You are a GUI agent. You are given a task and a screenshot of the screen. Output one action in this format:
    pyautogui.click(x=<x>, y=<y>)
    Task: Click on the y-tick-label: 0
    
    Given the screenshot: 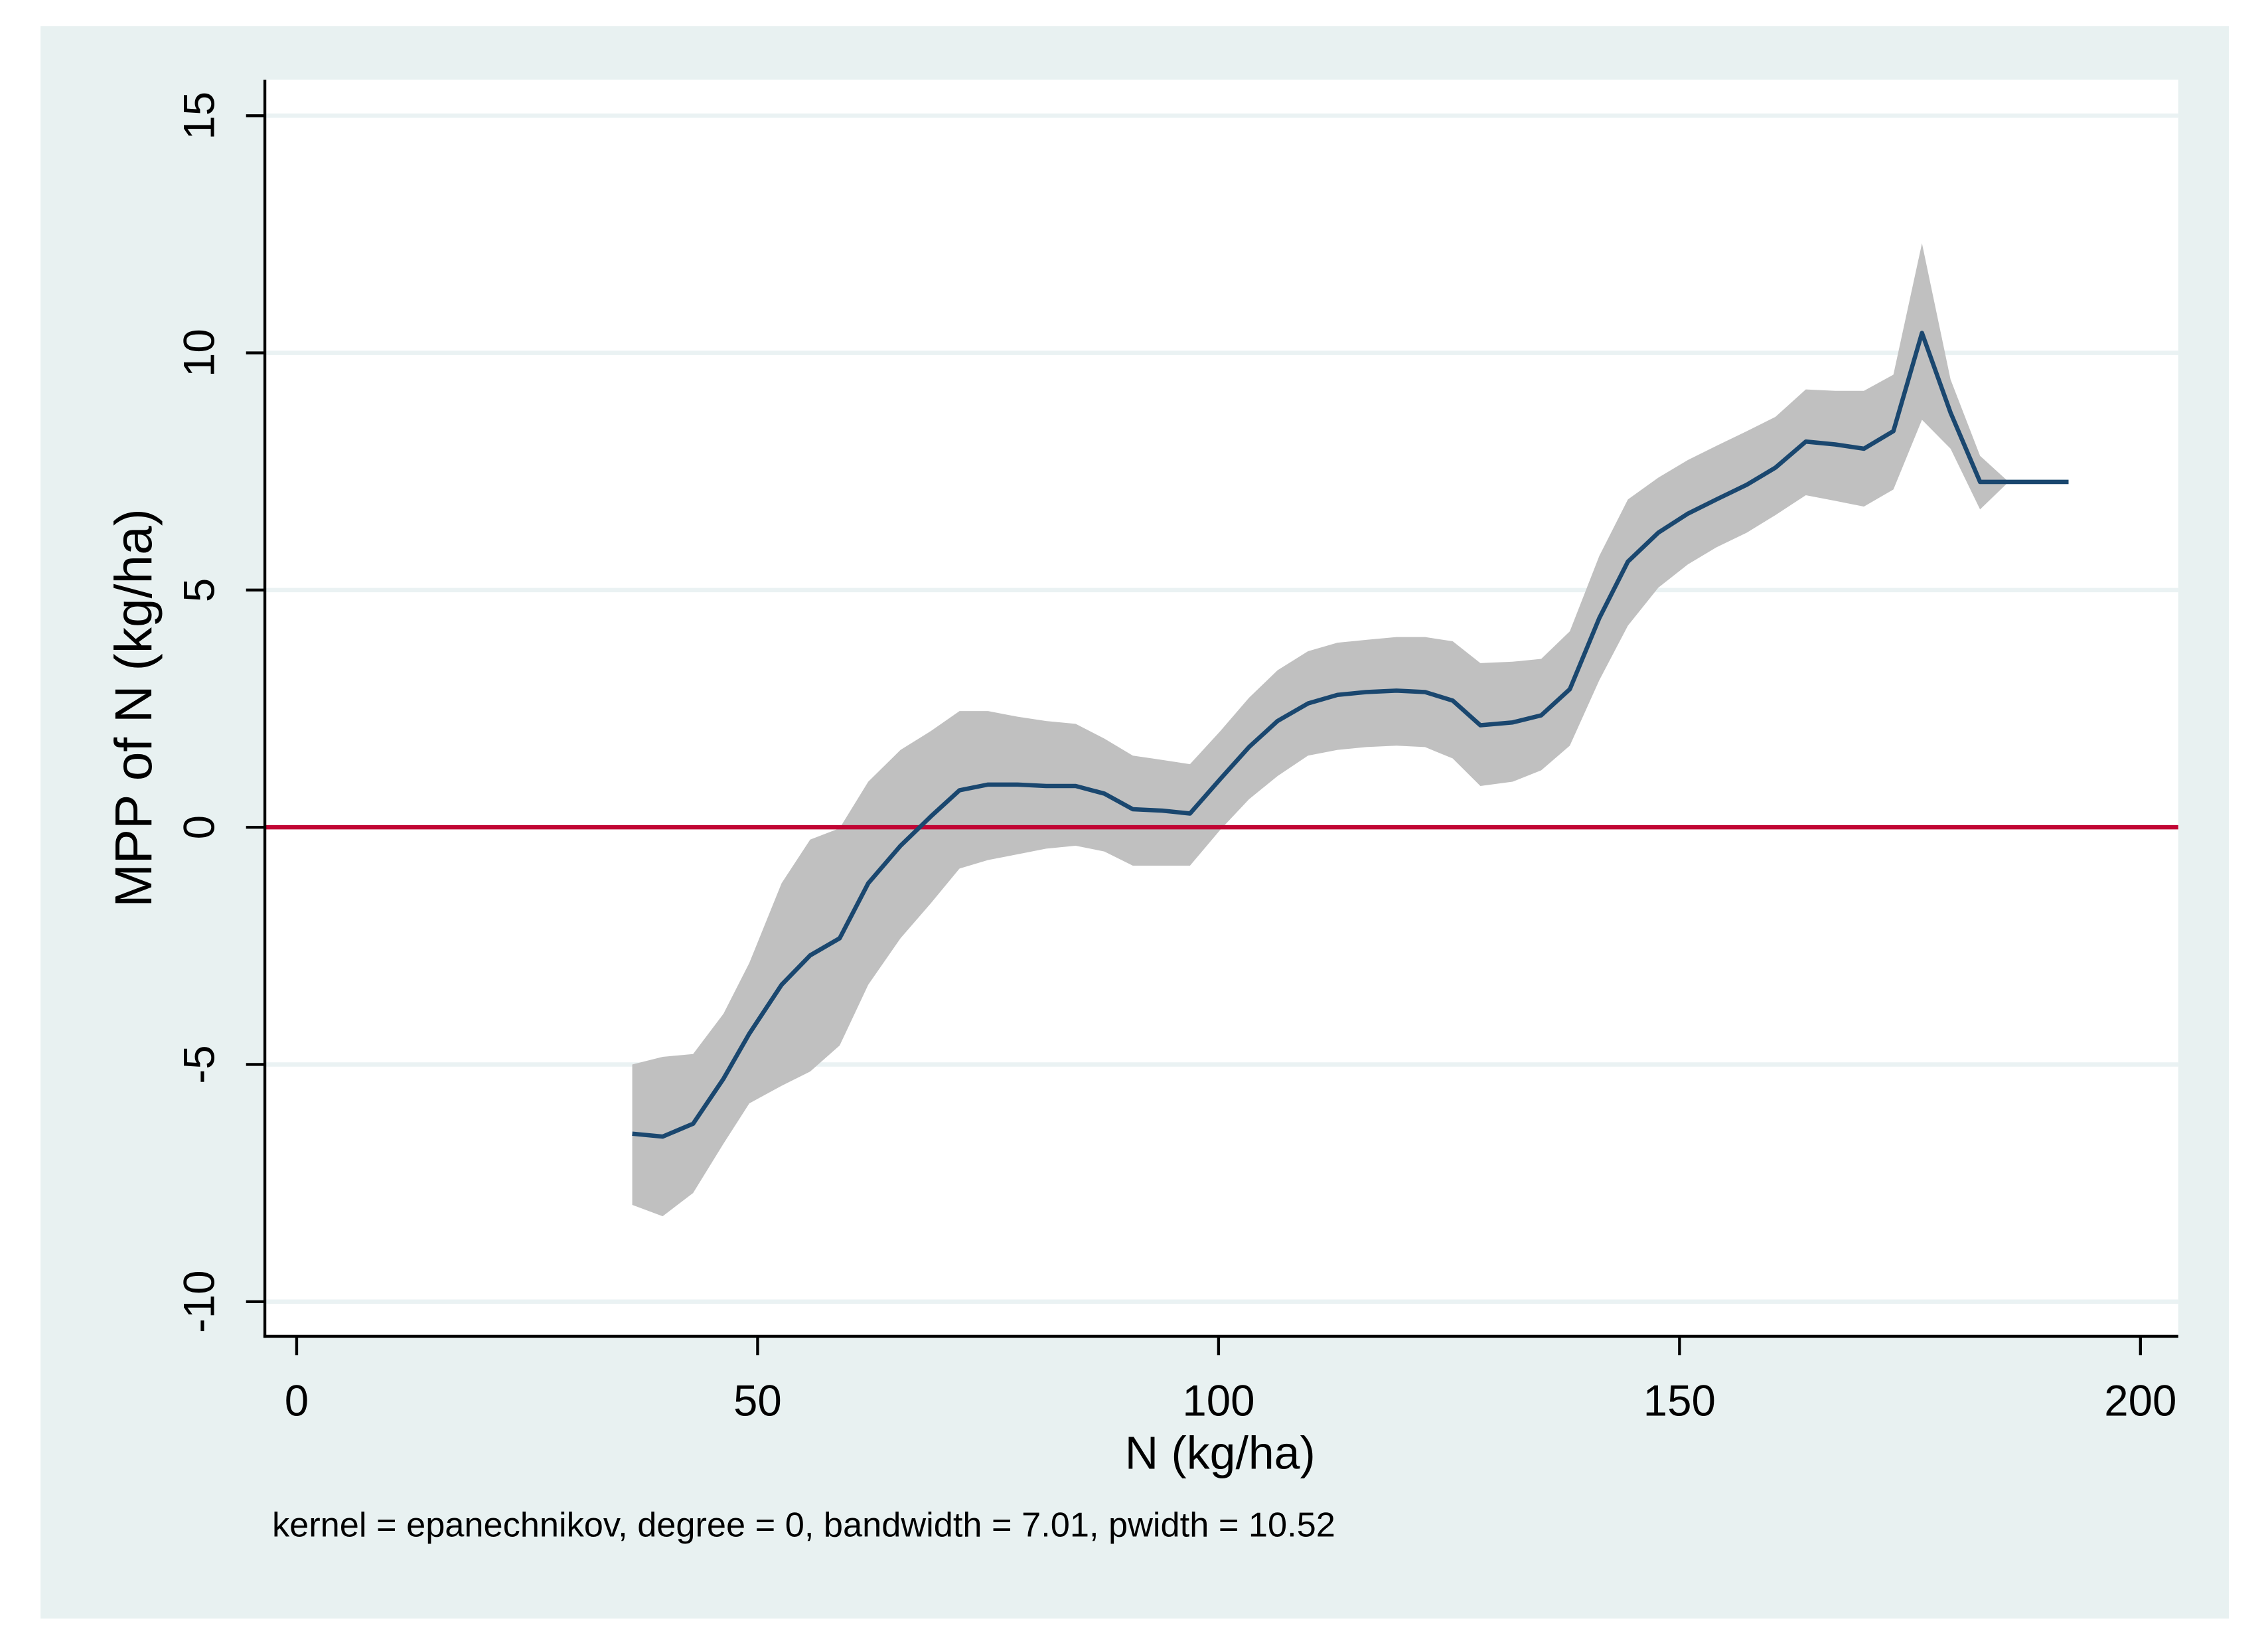 What is the action you would take?
    pyautogui.click(x=199, y=827)
    